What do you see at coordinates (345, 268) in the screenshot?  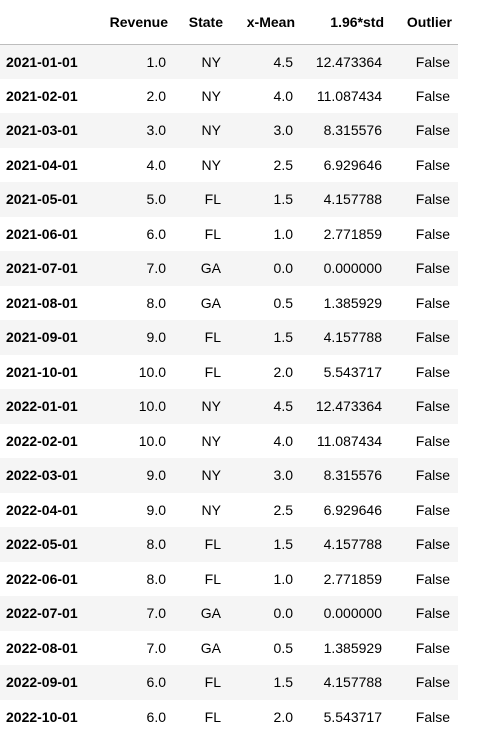 I see `cell-std: 0.000000` at bounding box center [345, 268].